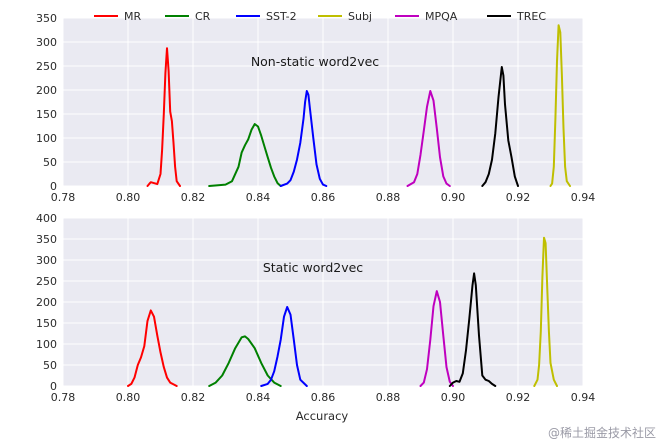 The width and height of the screenshot is (665, 444). What do you see at coordinates (315, 61) in the screenshot?
I see `top-annotation: Non-static word2vec` at bounding box center [315, 61].